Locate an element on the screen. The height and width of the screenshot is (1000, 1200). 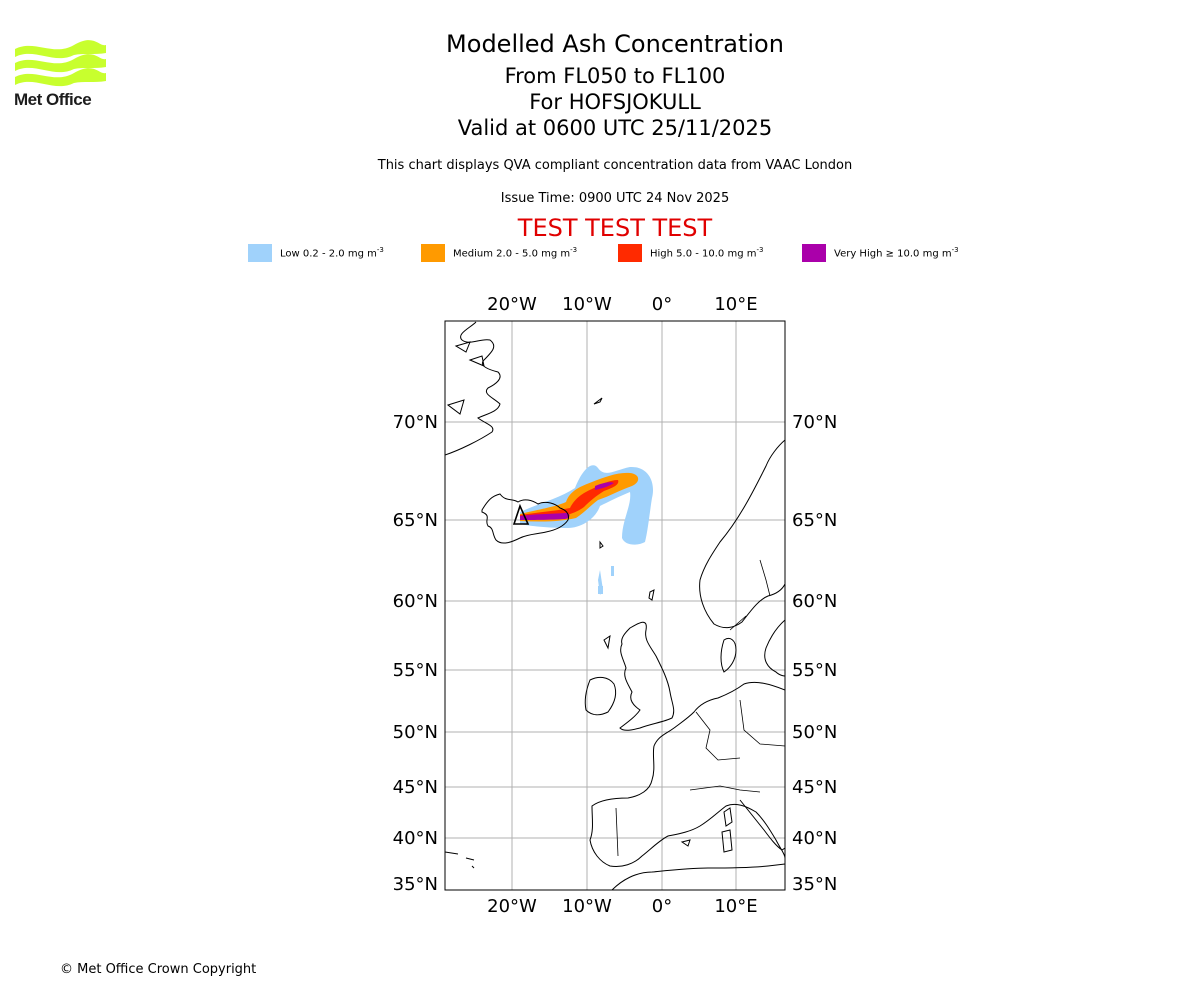
legend-label-very-high: Very High ≥ 10.0 mg m-3 is located at coordinates (896, 253).